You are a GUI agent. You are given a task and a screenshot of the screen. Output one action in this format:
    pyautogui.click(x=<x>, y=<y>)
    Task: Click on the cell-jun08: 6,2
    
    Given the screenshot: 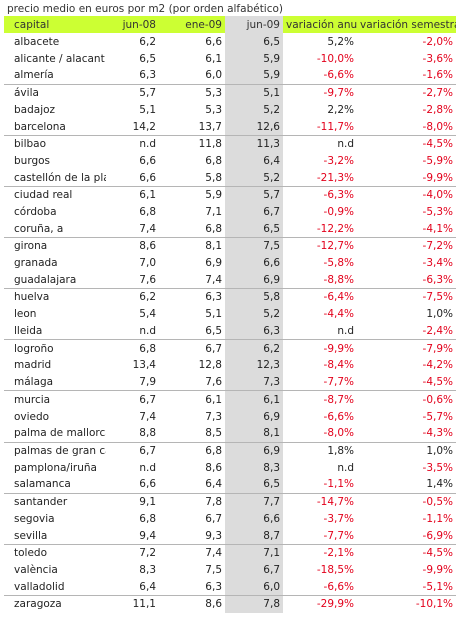 What is the action you would take?
    pyautogui.click(x=147, y=41)
    